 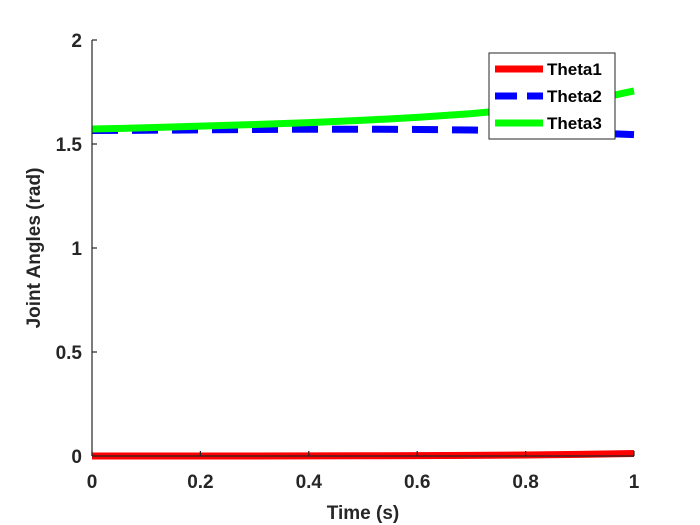 I want to click on y-tick-label: 0.5, so click(x=69, y=353).